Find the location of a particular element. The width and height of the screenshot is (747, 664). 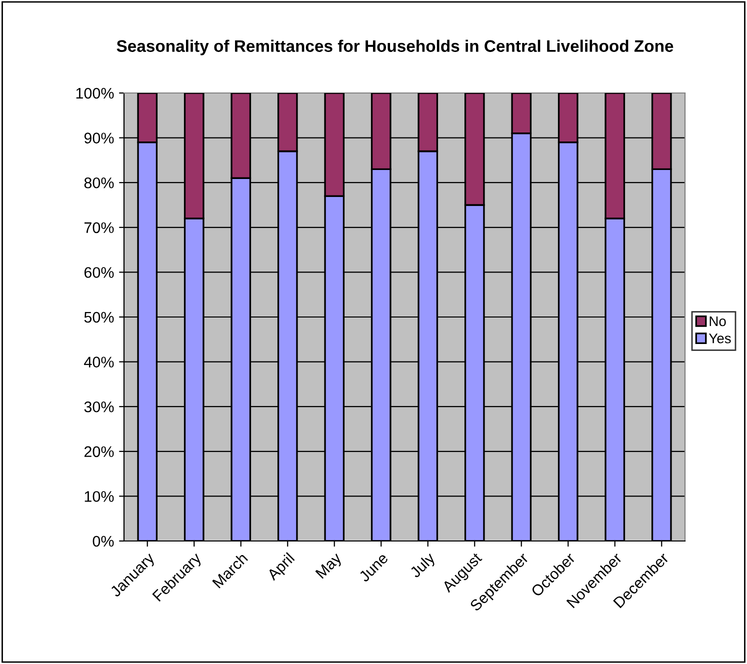

x-tick-label: May is located at coordinates (329, 567).